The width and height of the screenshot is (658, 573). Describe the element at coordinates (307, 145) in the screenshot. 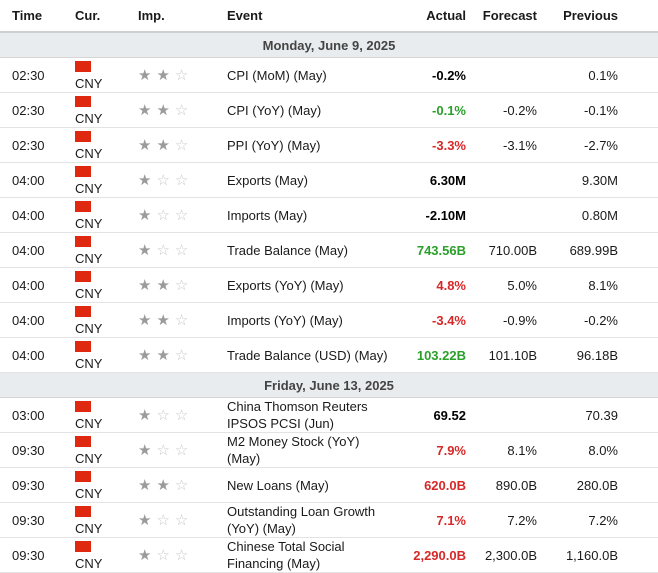

I see `event-name: PPI (YoY) (May)` at that location.